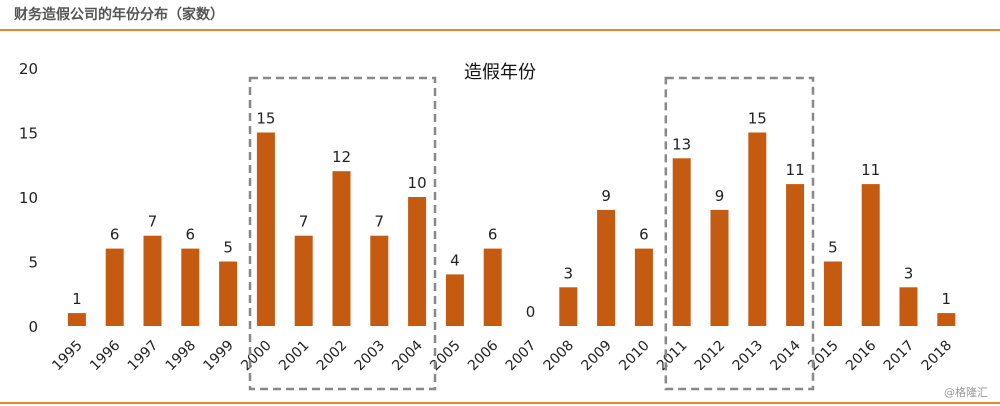  I want to click on bar-2016, so click(870, 255).